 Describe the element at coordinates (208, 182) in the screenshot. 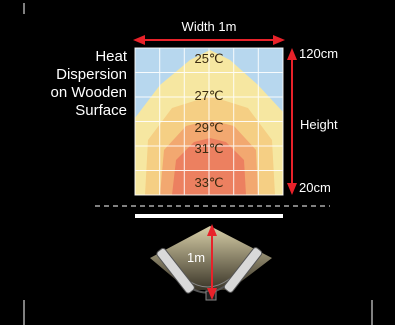

I see `temperature-label: 33℃` at that location.